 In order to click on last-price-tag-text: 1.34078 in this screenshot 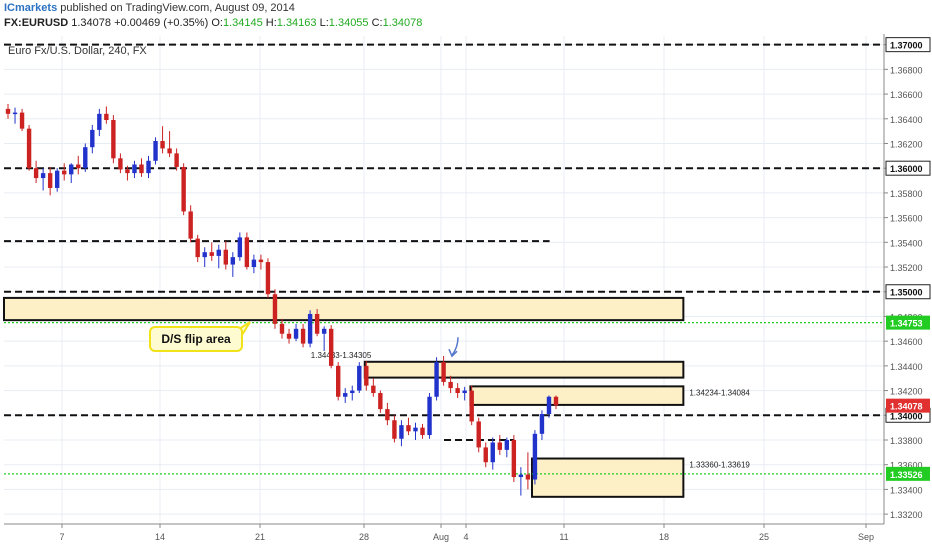, I will do `click(906, 407)`.